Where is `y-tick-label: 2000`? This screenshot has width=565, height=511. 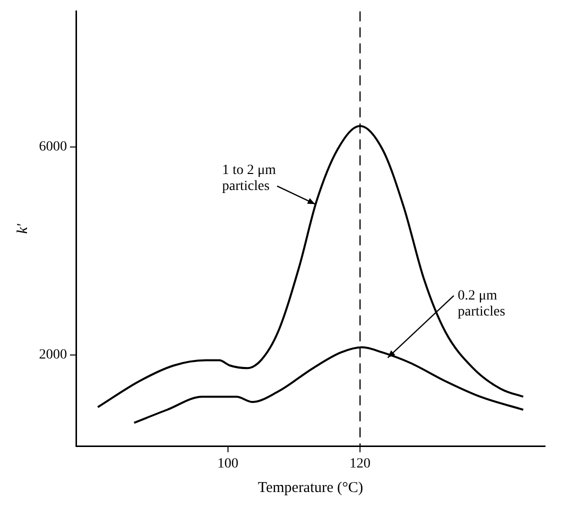
y-tick-label: 2000 is located at coordinates (53, 355).